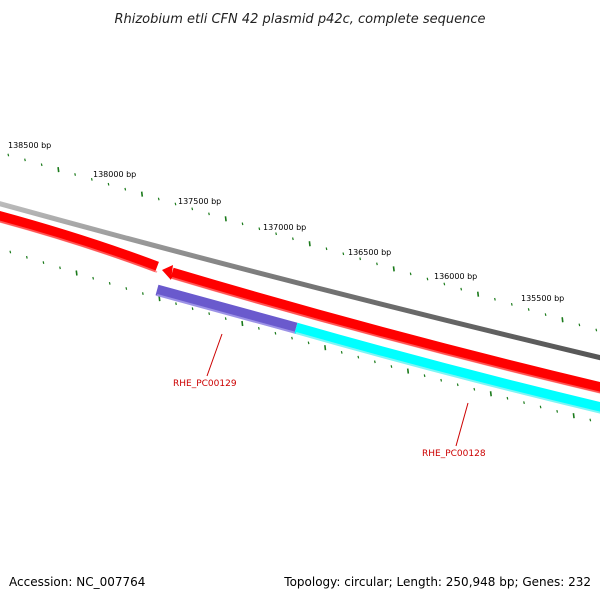 This screenshot has height=600, width=600. What do you see at coordinates (369, 252) in the screenshot?
I see `tick-label: 136500 bp` at bounding box center [369, 252].